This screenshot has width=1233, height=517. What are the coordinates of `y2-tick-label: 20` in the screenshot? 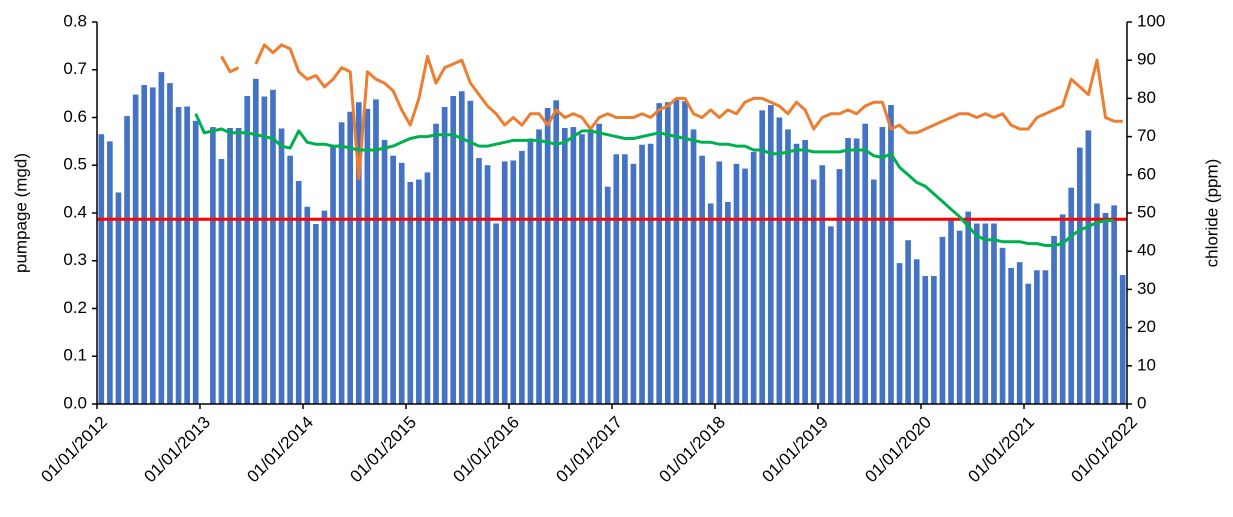 It's located at (1146, 326).